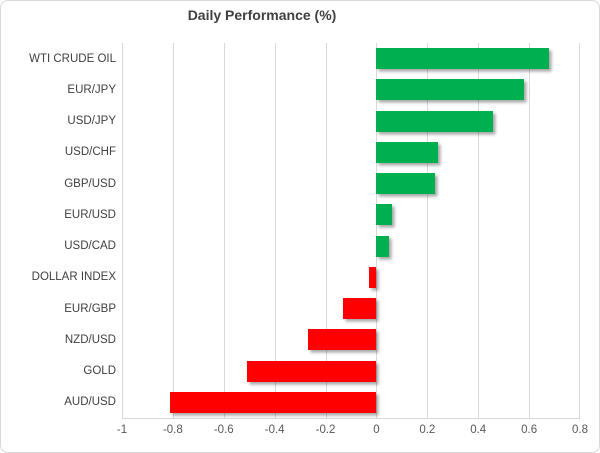 This screenshot has width=600, height=453. Describe the element at coordinates (72, 58) in the screenshot. I see `category-label: WTI CRUDE OIL` at that location.